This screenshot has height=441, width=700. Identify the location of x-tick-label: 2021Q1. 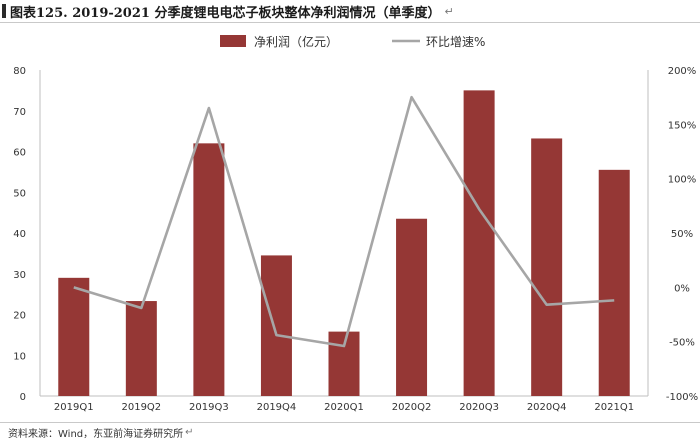
(614, 407).